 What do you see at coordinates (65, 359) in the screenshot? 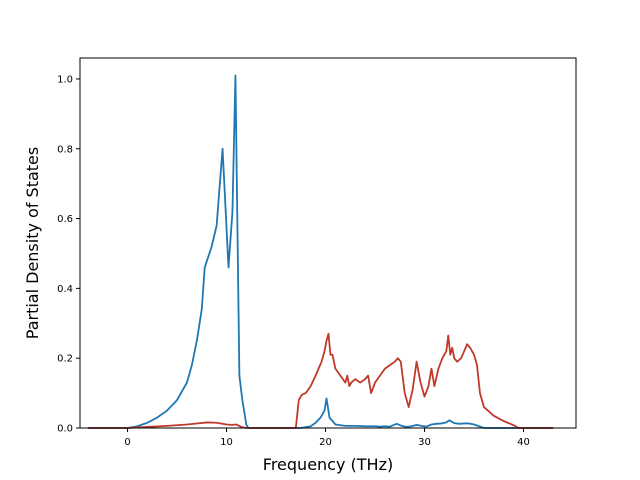
I see `y-tick-label: 0.2` at bounding box center [65, 359].